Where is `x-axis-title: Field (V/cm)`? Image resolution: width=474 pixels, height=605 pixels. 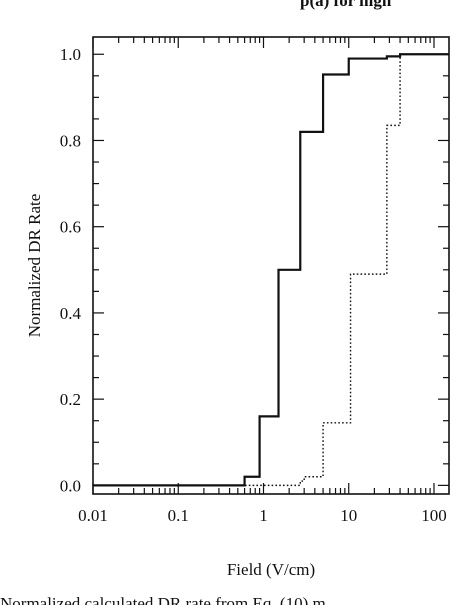
x-axis-title: Field (V/cm) is located at coordinates (271, 569).